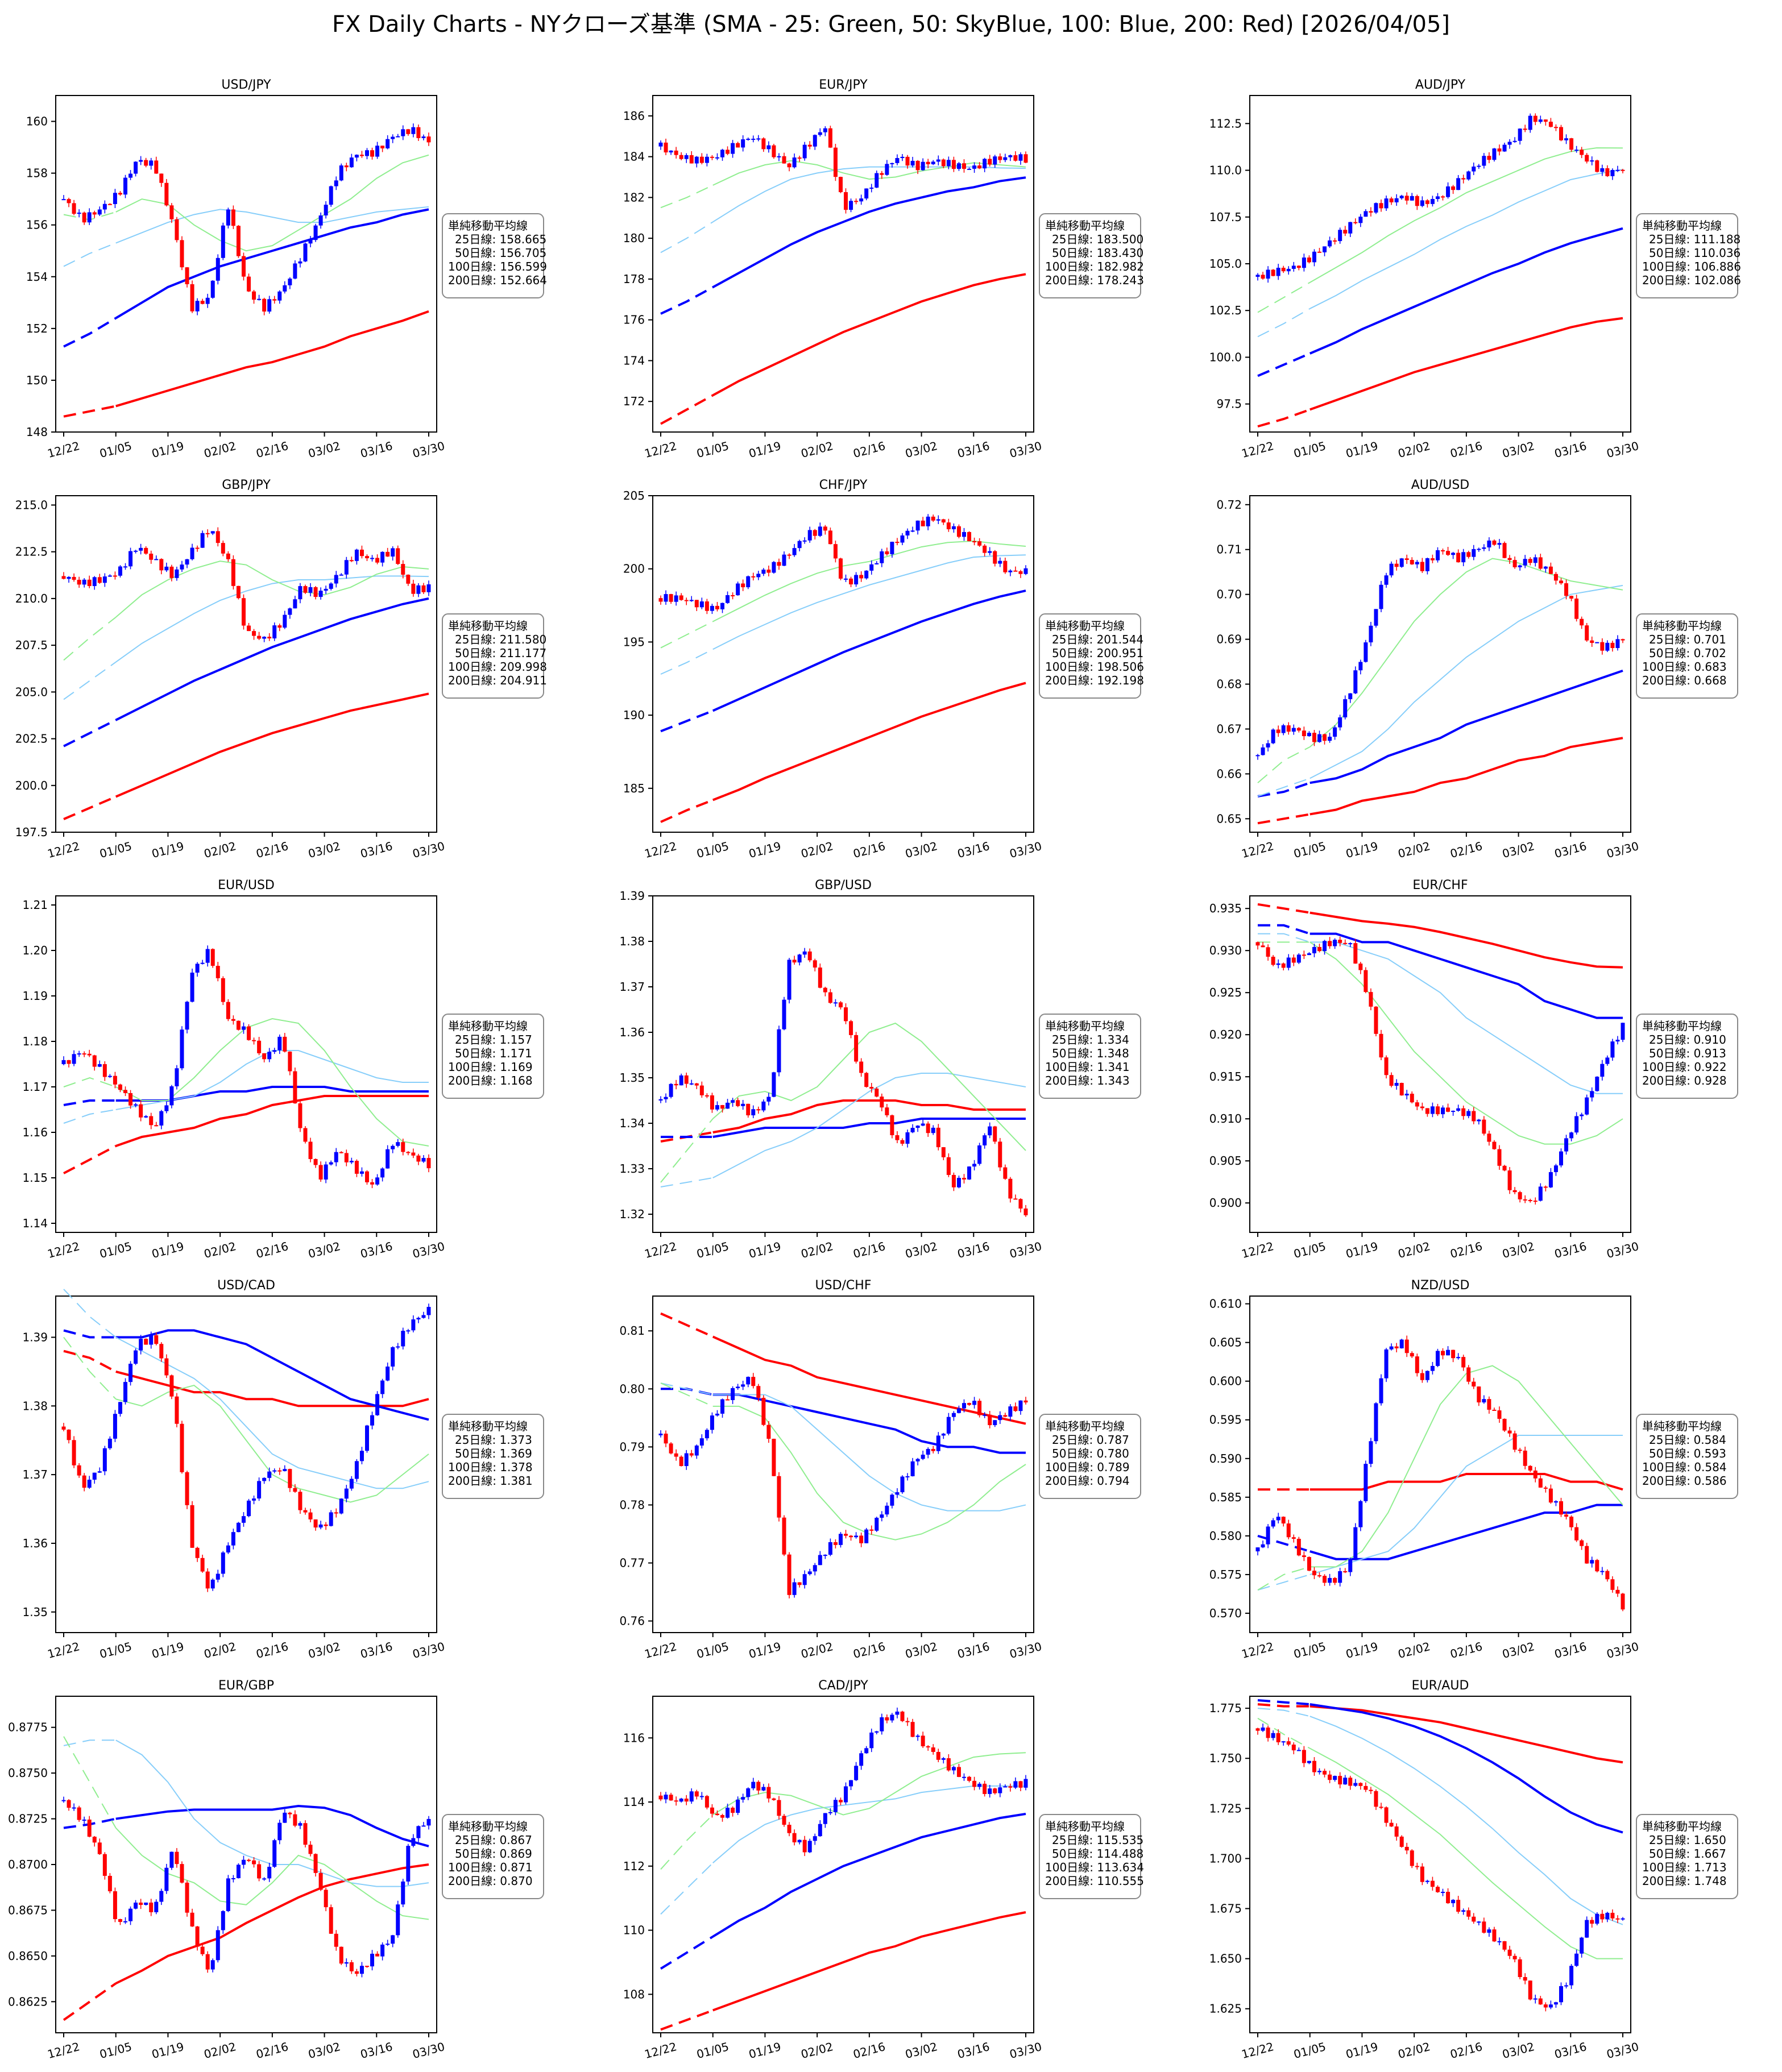  I want to click on sma-100-line, so click(1466, 726).